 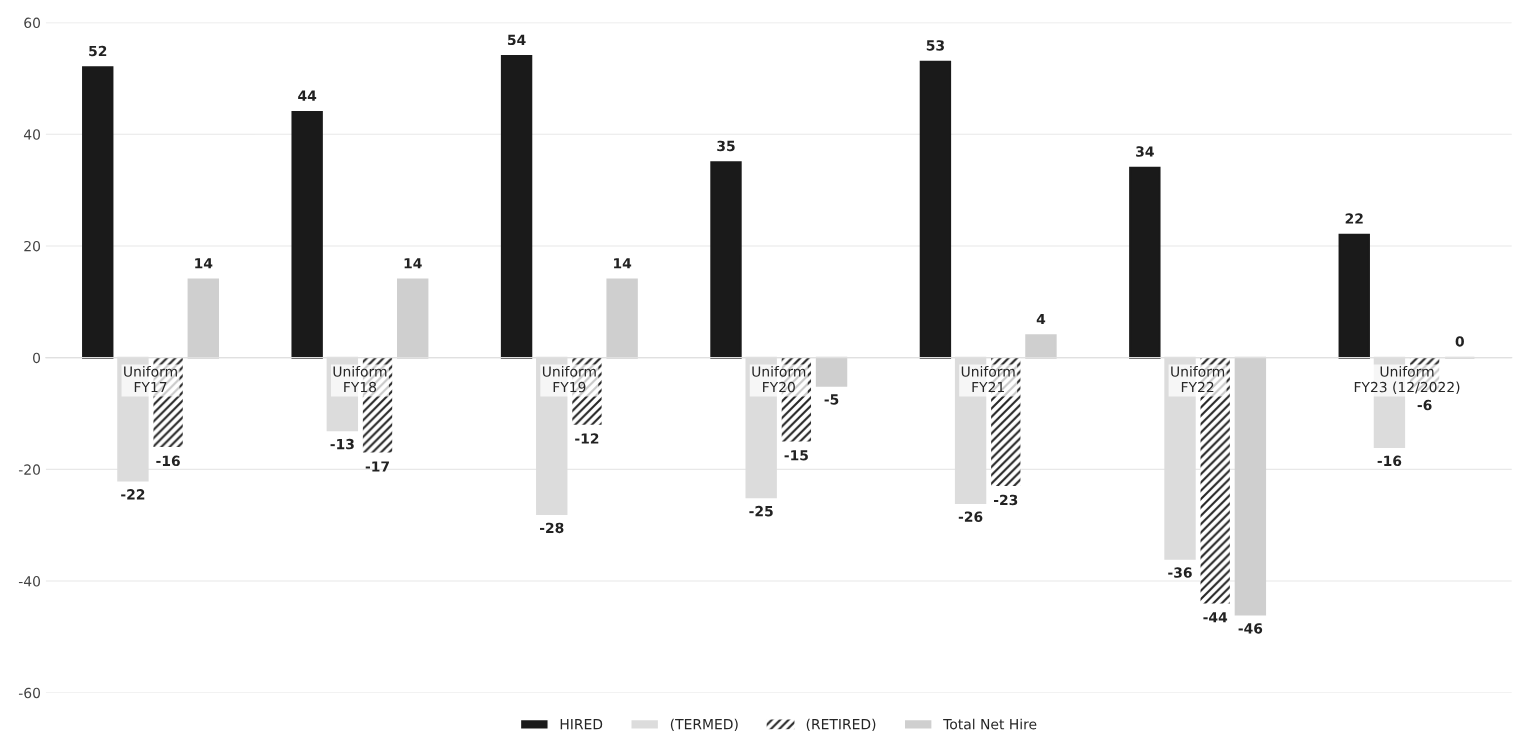 What do you see at coordinates (37, 358) in the screenshot?
I see `y-tick-label: 0` at bounding box center [37, 358].